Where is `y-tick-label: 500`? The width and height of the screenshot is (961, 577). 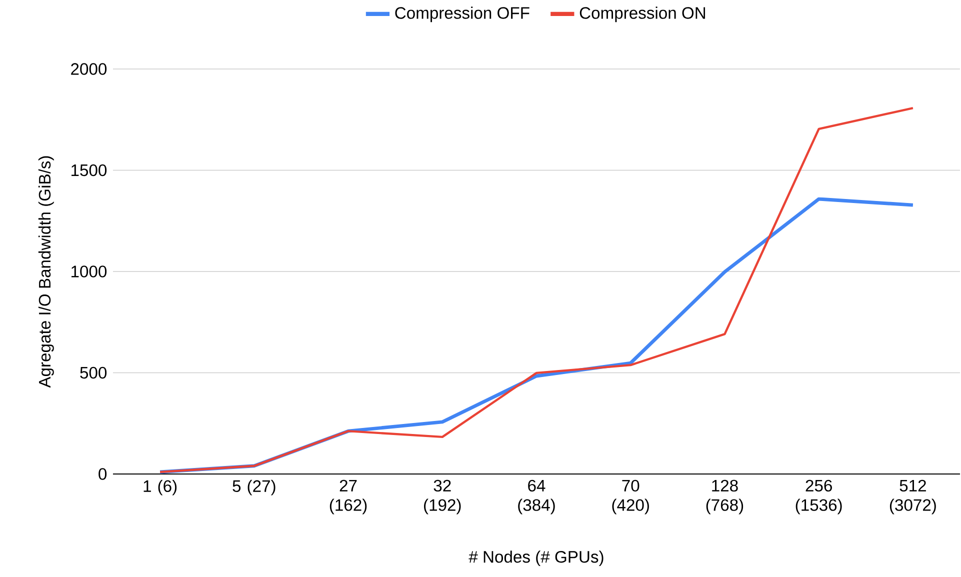 y-tick-label: 500 is located at coordinates (93, 372).